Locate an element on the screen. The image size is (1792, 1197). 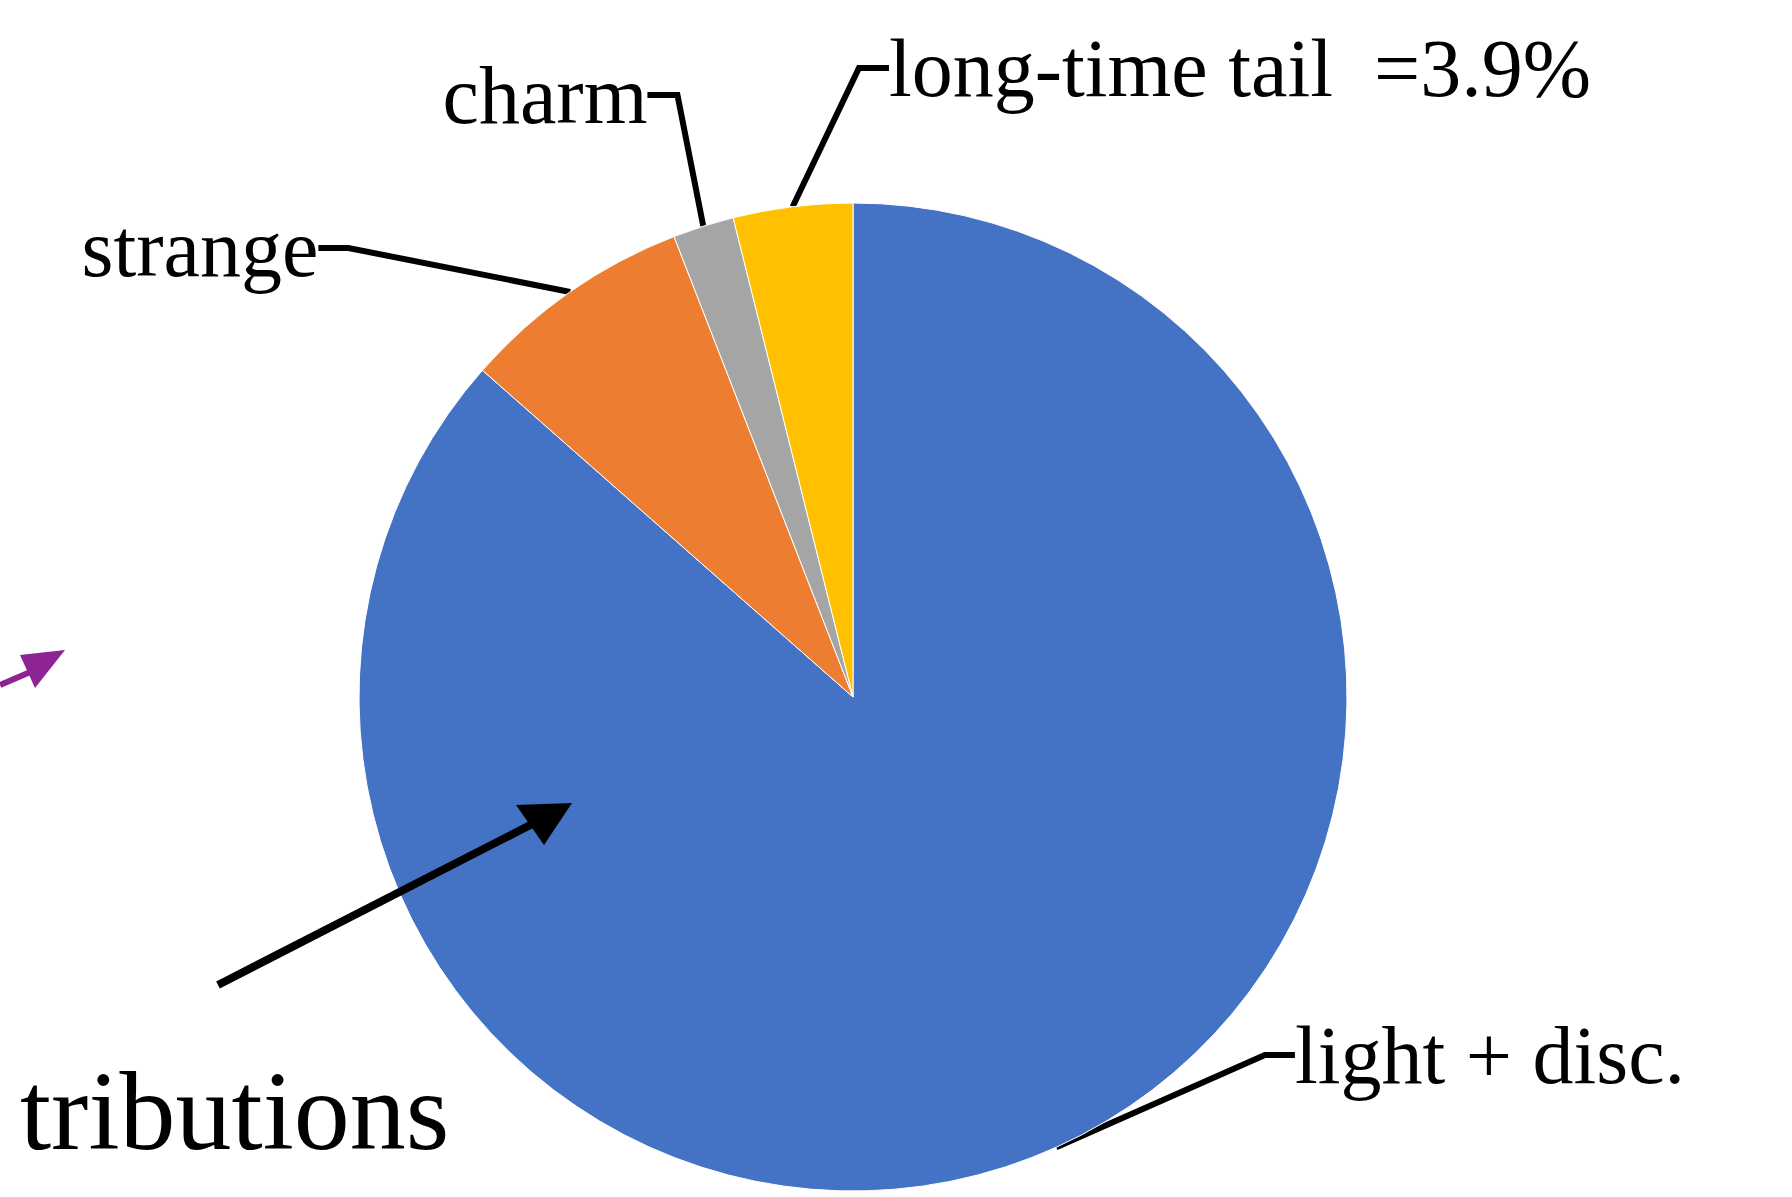
text: tributions is located at coordinates (235, 1111).